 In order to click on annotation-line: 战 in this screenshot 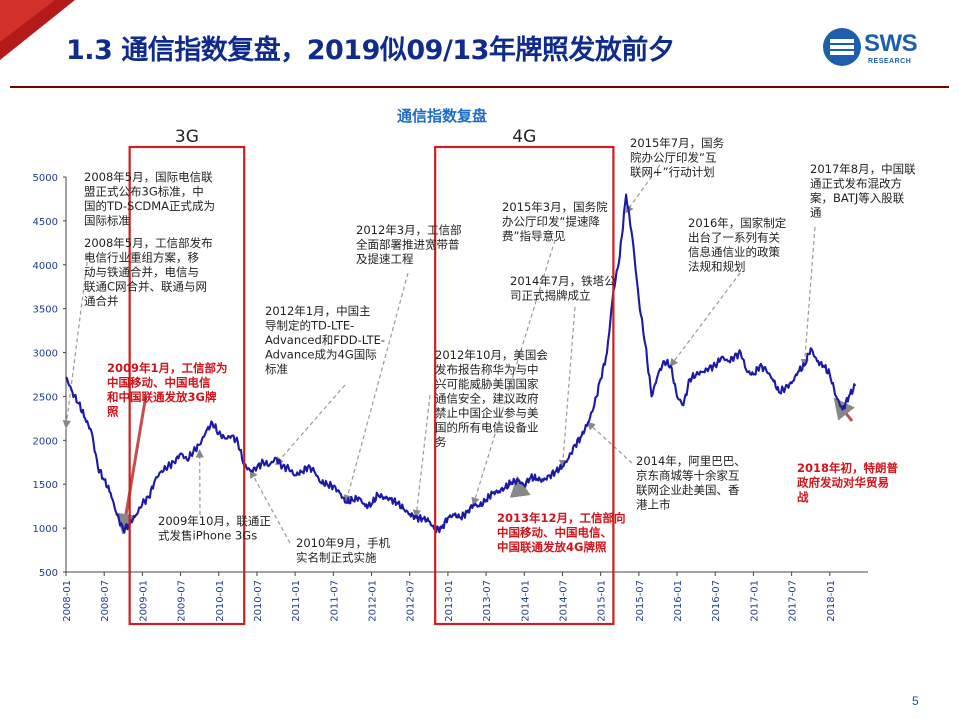, I will do `click(803, 497)`.